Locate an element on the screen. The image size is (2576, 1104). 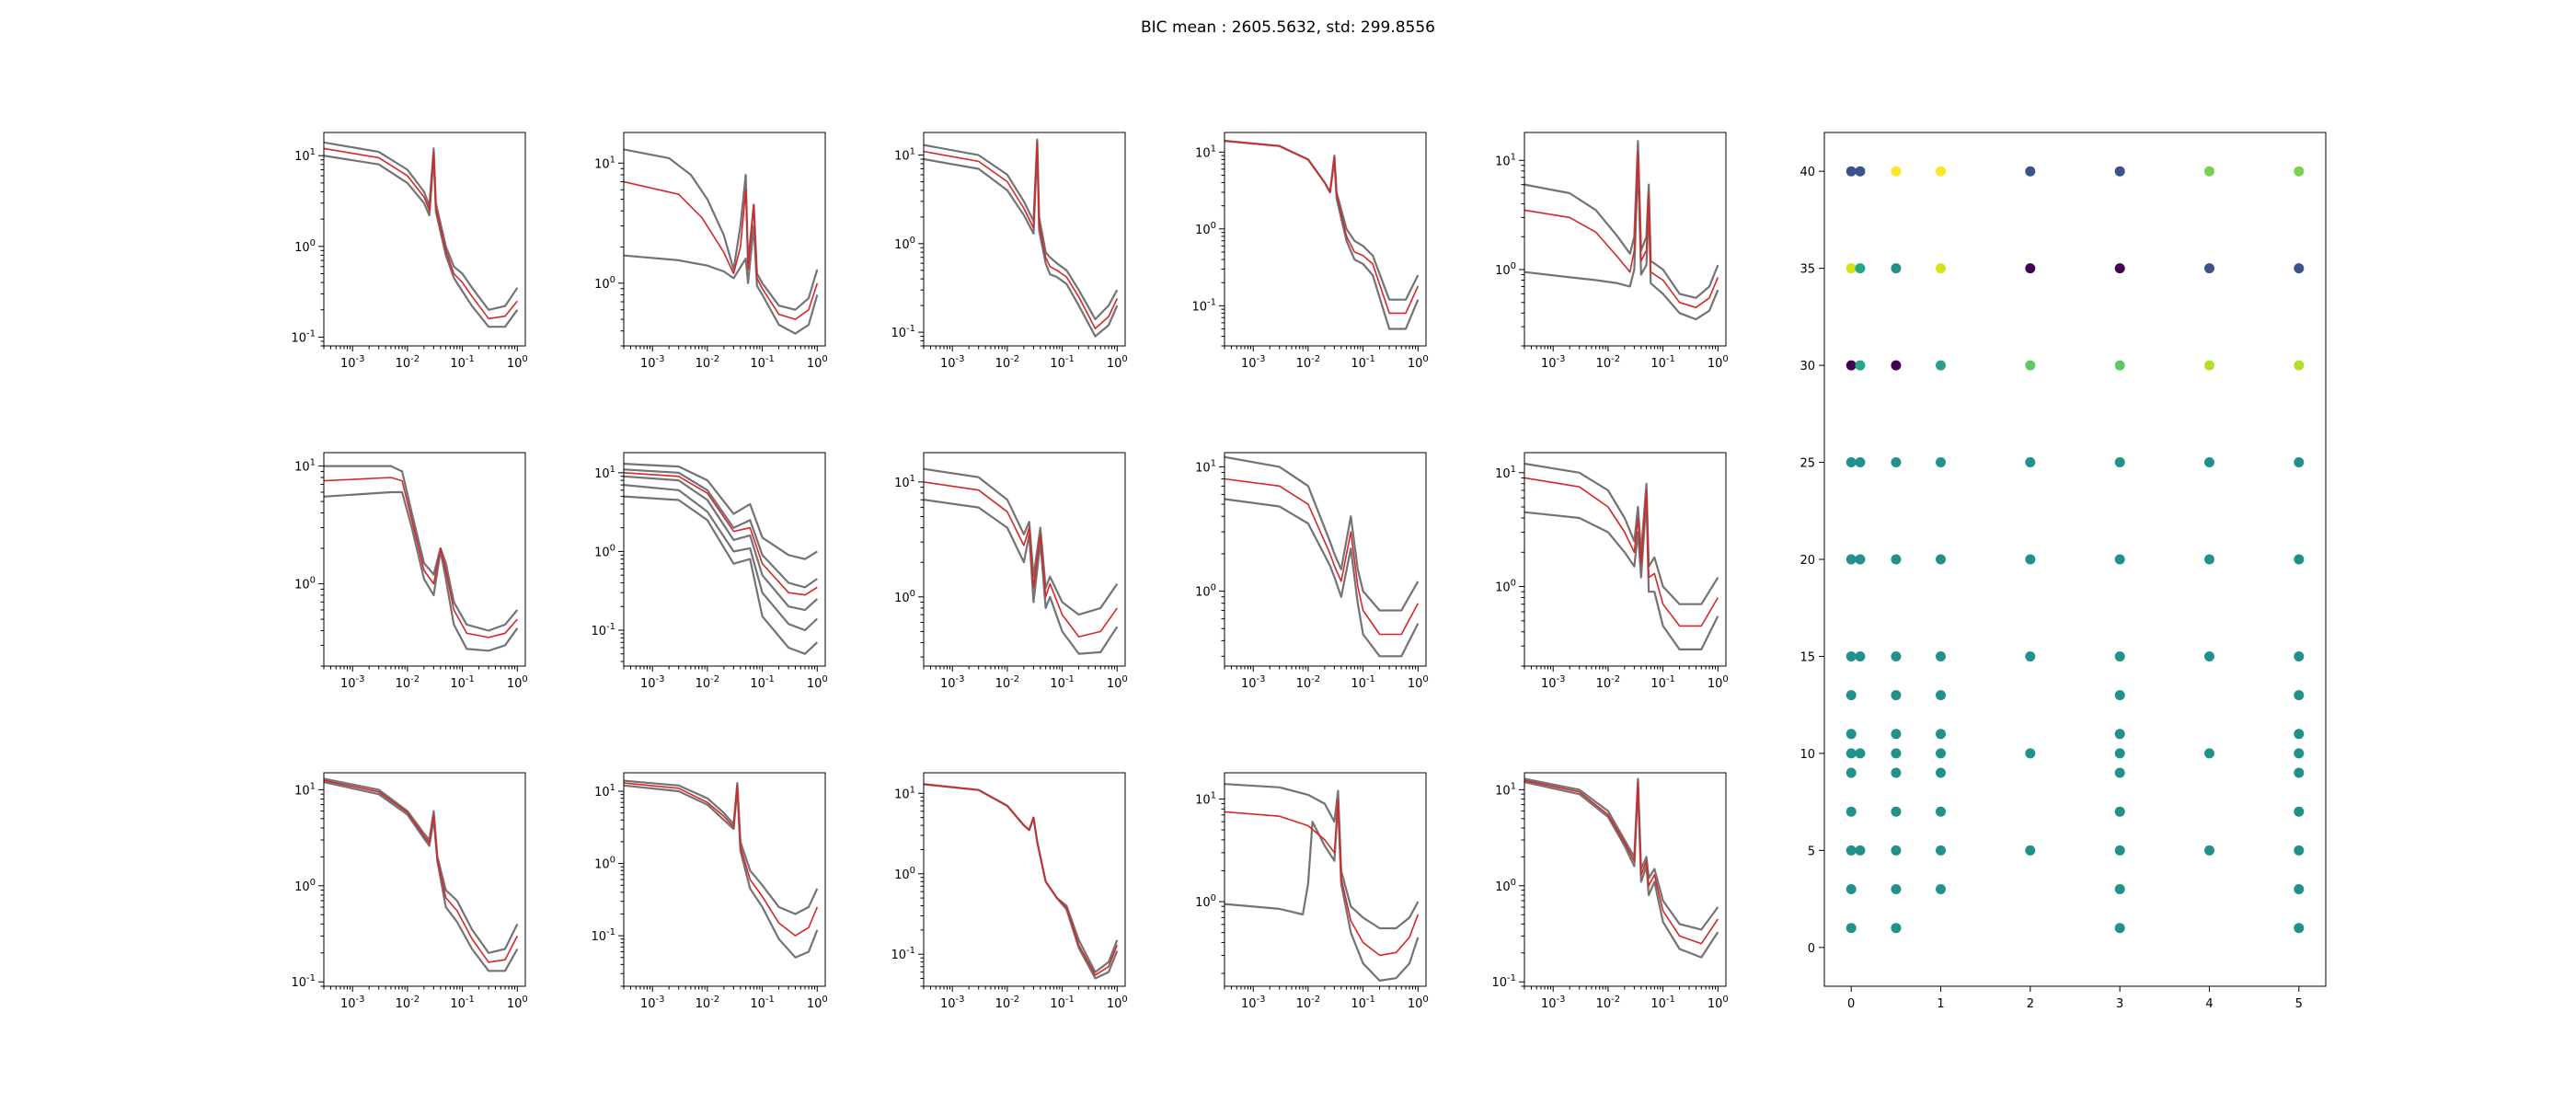
subplot-r2c2: 10⁻³ 10⁻² 10⁻¹ 10⁰ 10⁻¹ 10⁰ 10¹ is located at coordinates (709, 571).